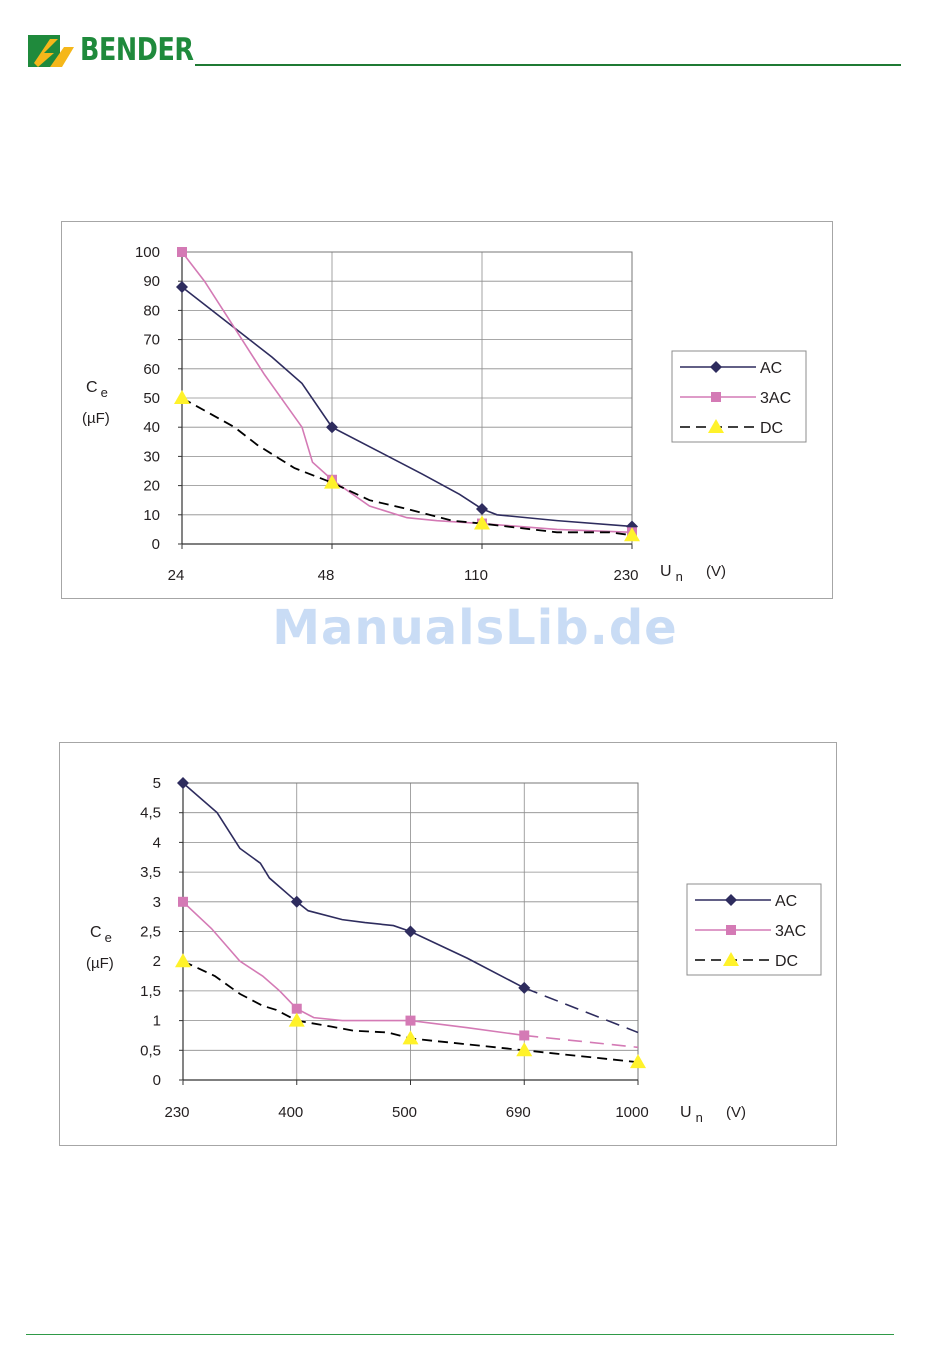 Image resolution: width=950 pixels, height=1369 pixels. I want to click on chart-1-xtick-label: 230, so click(625, 575).